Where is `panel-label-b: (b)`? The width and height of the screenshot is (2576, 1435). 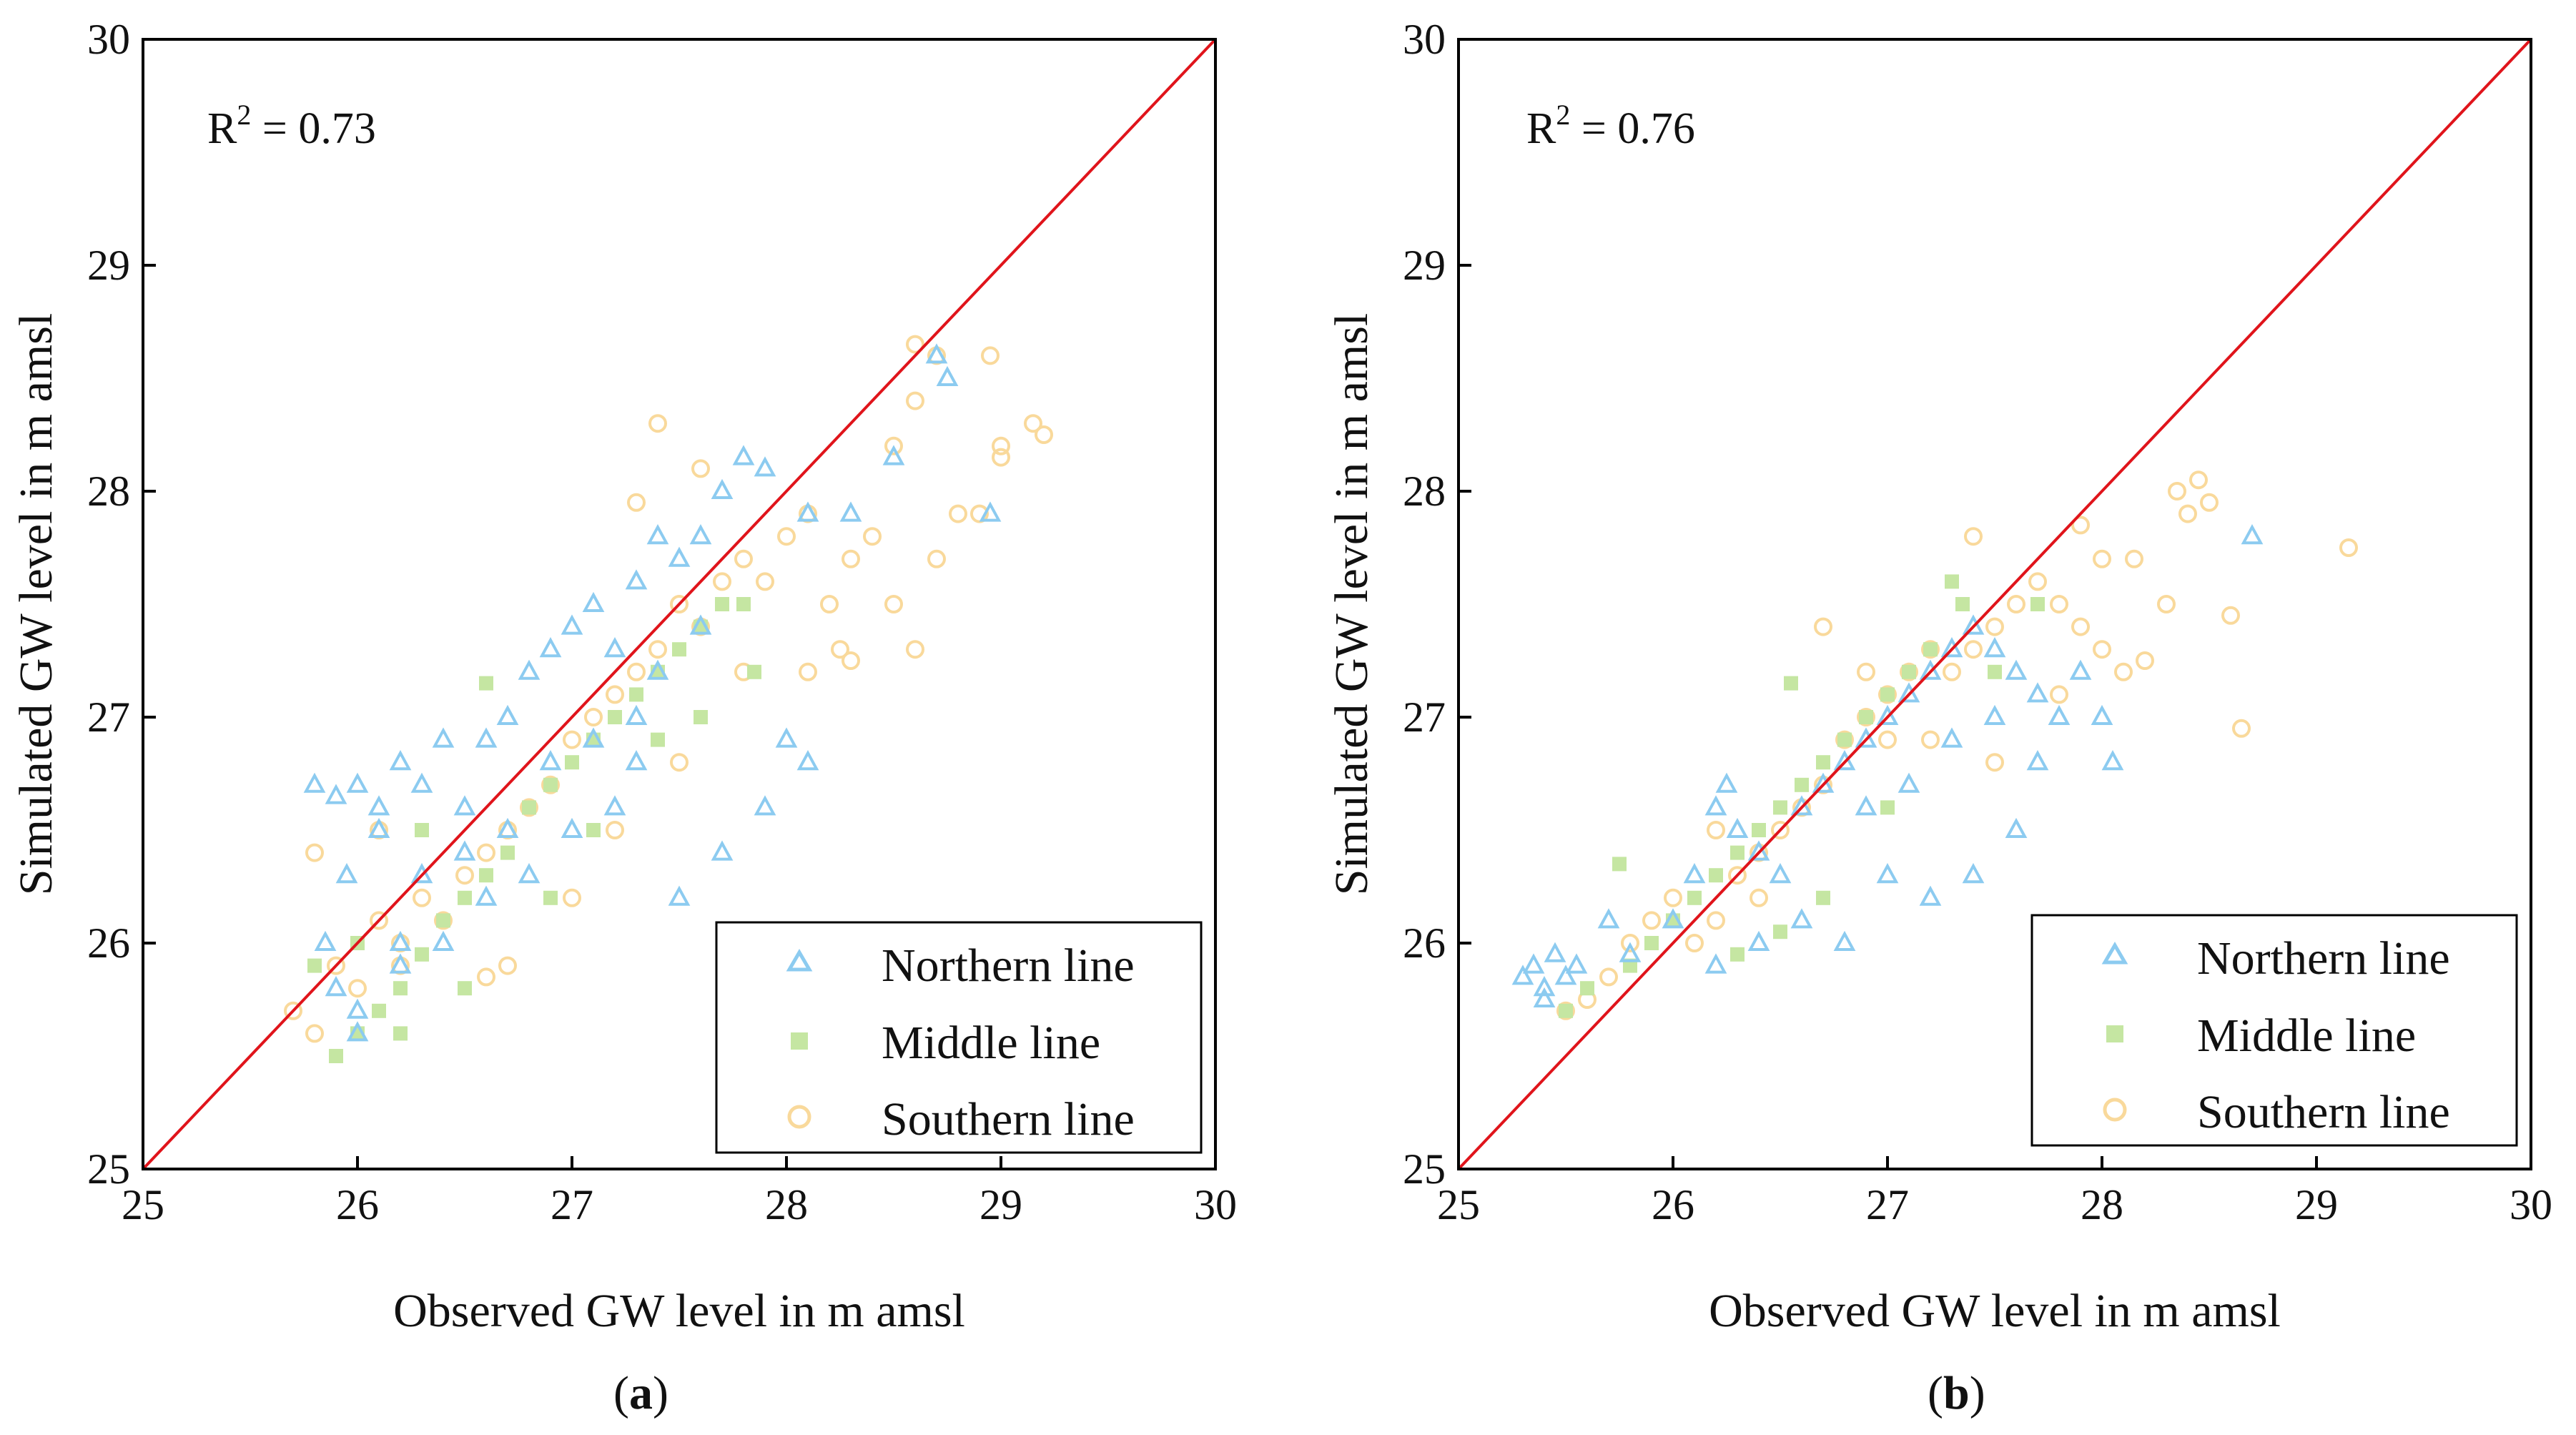 panel-label-b: (b) is located at coordinates (1956, 1393).